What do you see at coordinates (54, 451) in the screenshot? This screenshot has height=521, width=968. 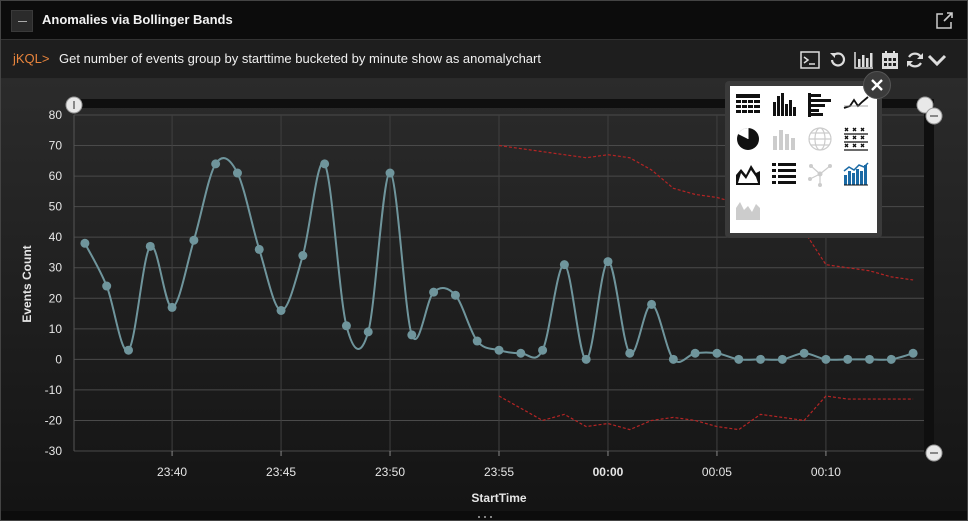 I see `y-tick-label: -30` at bounding box center [54, 451].